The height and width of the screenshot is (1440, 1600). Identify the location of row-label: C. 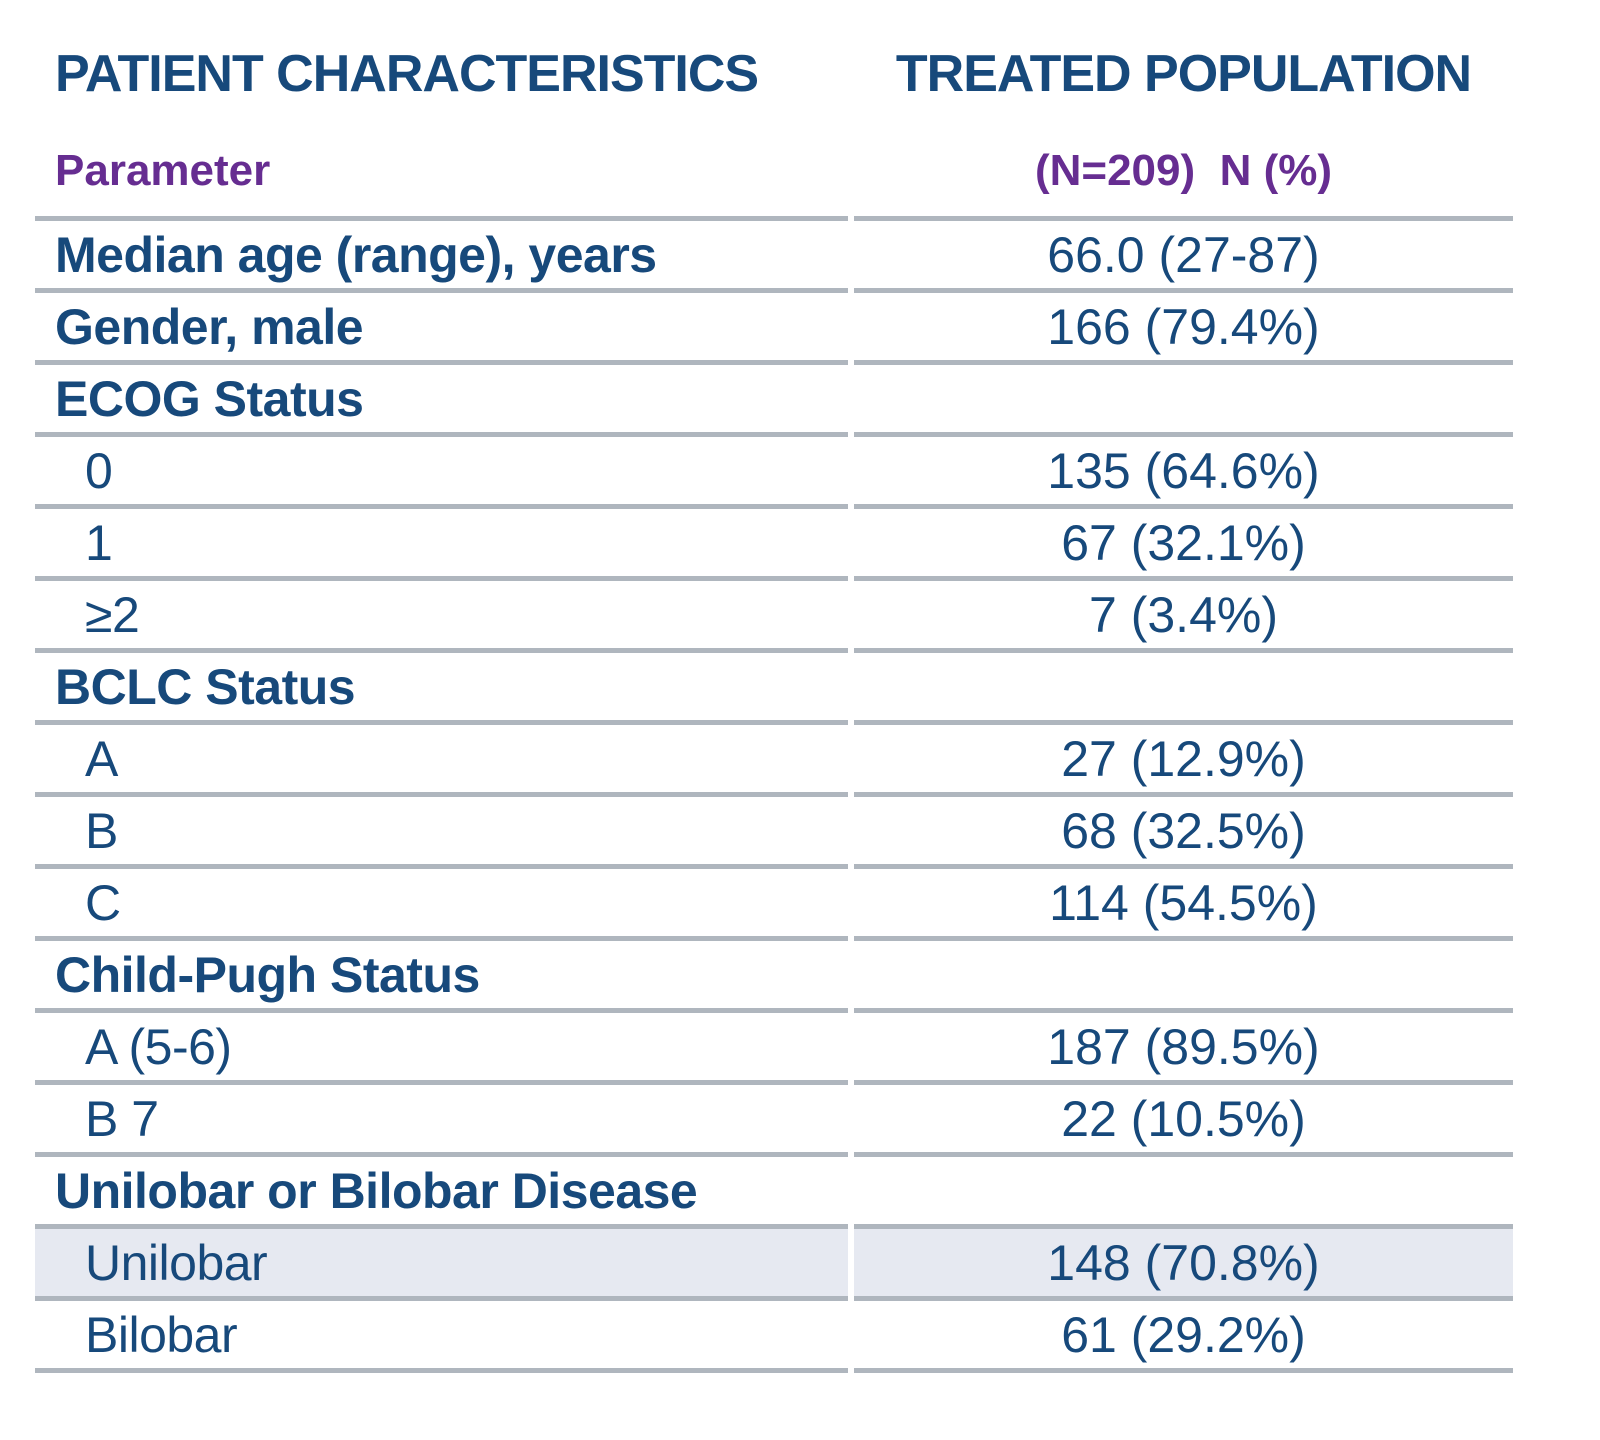
(441, 905).